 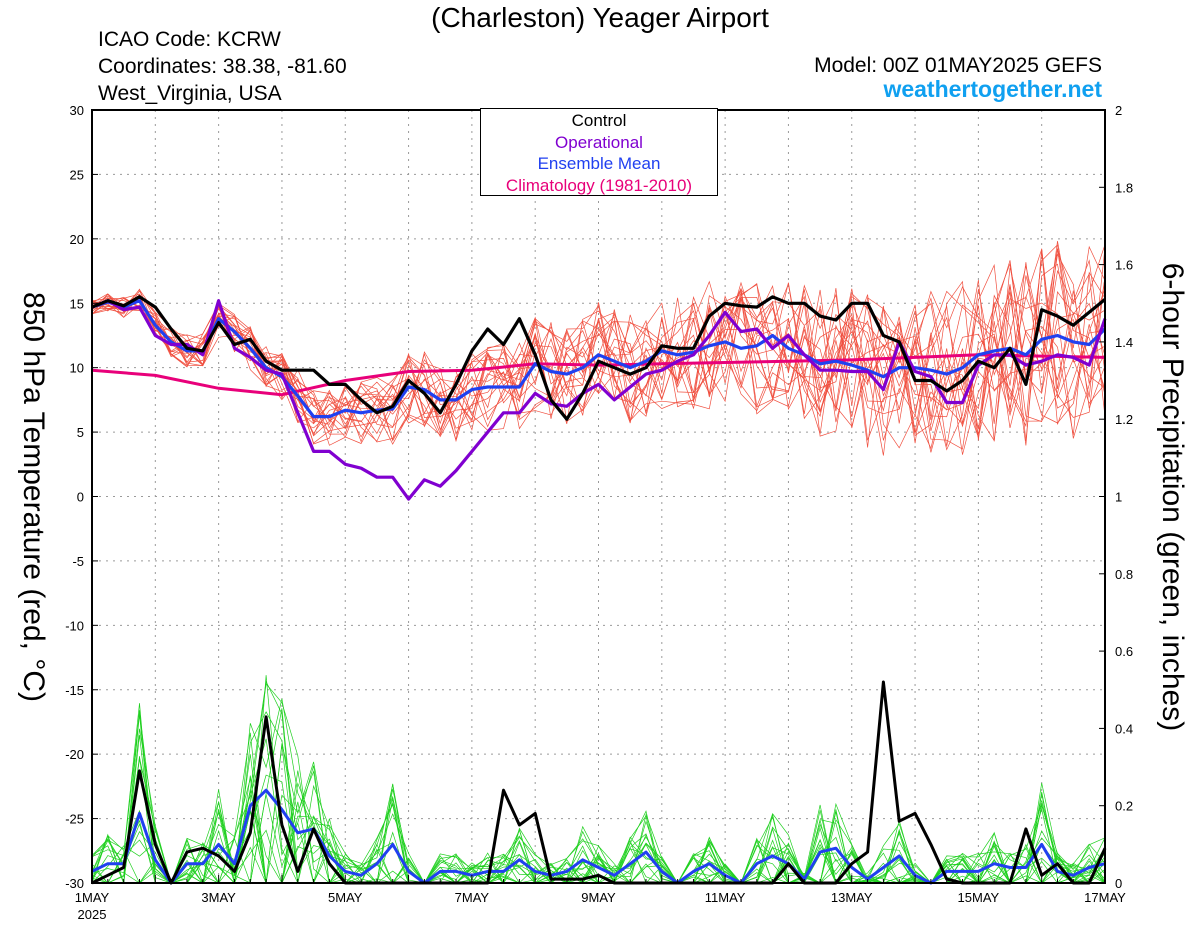 I want to click on x-tick-label: 13MAY, so click(x=852, y=897).